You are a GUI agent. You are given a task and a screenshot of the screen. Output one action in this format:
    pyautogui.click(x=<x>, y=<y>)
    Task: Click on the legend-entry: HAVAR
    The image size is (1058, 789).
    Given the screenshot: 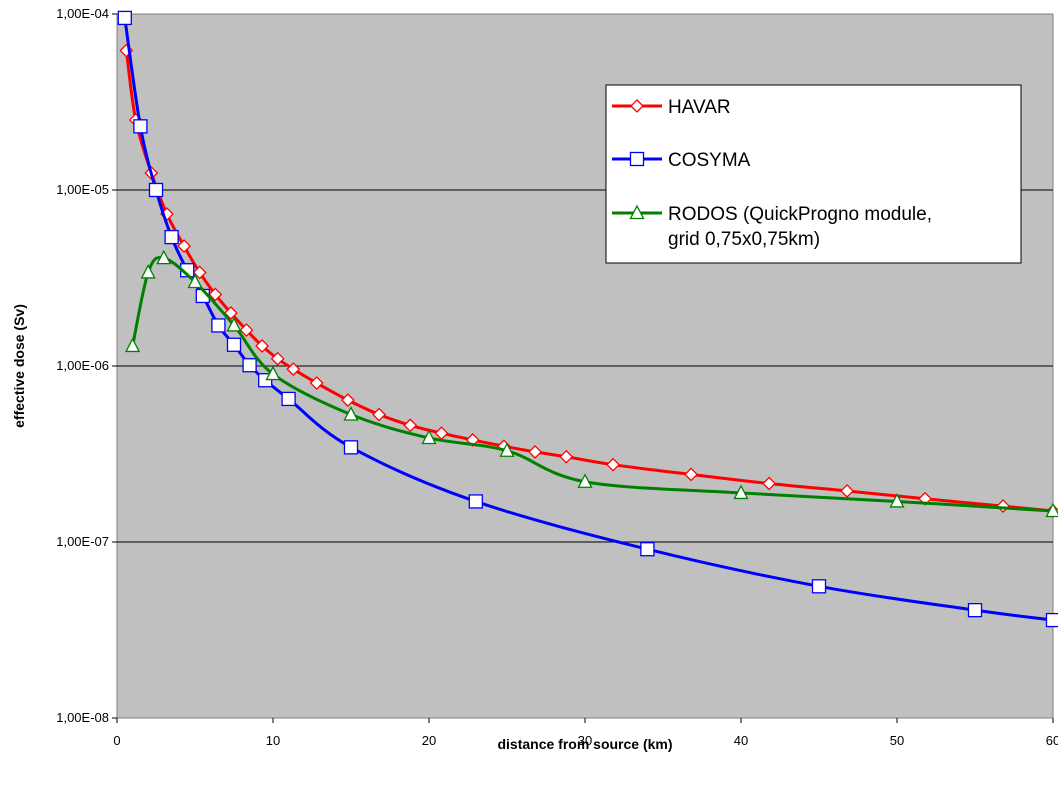 What is the action you would take?
    pyautogui.click(x=671, y=107)
    